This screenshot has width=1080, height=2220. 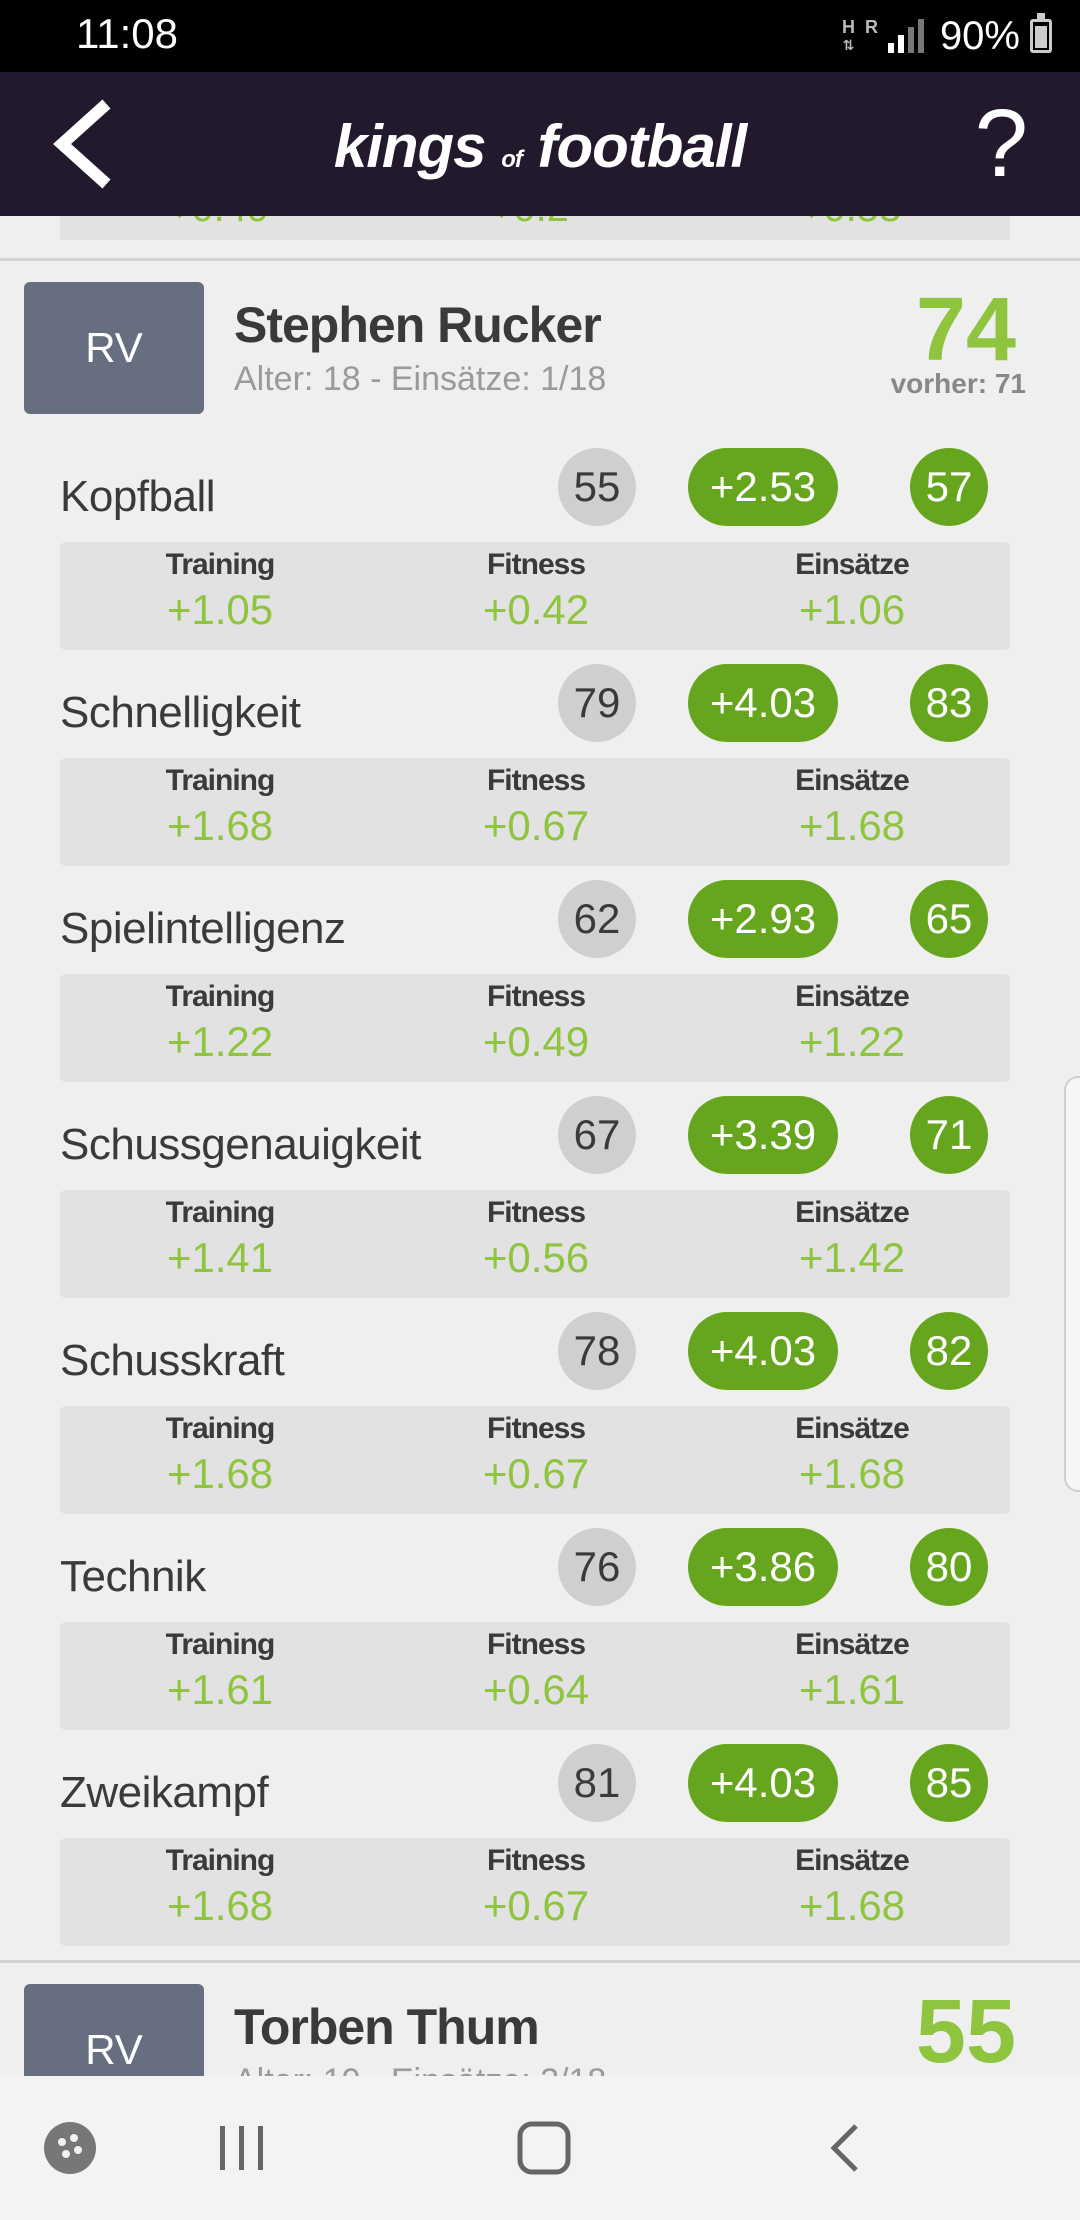 What do you see at coordinates (597, 1567) in the screenshot?
I see `attribute-base-value: 76` at bounding box center [597, 1567].